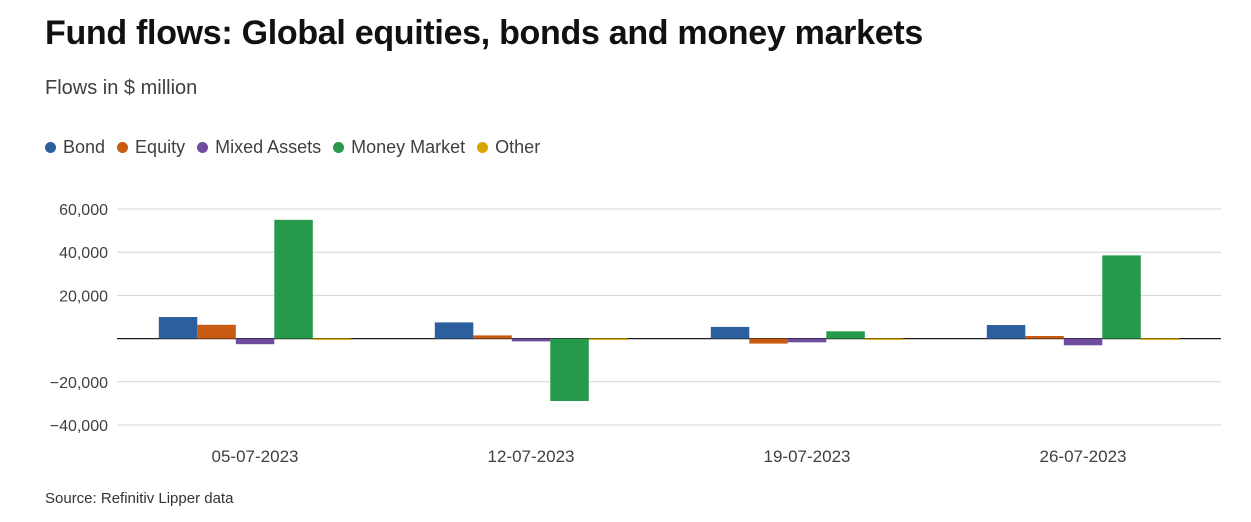  Describe the element at coordinates (1083, 342) in the screenshot. I see `bar-mixed-assets-26-07-2023` at that location.